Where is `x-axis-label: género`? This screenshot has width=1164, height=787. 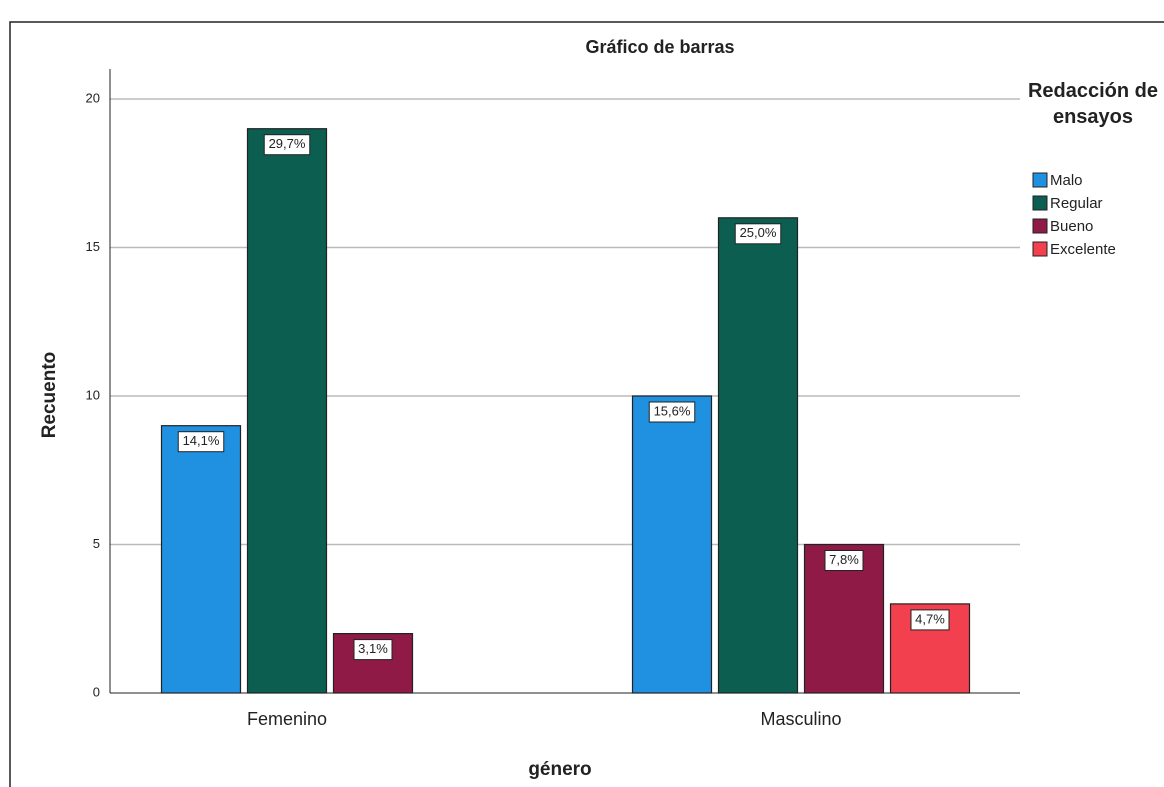 x-axis-label: género is located at coordinates (559, 769).